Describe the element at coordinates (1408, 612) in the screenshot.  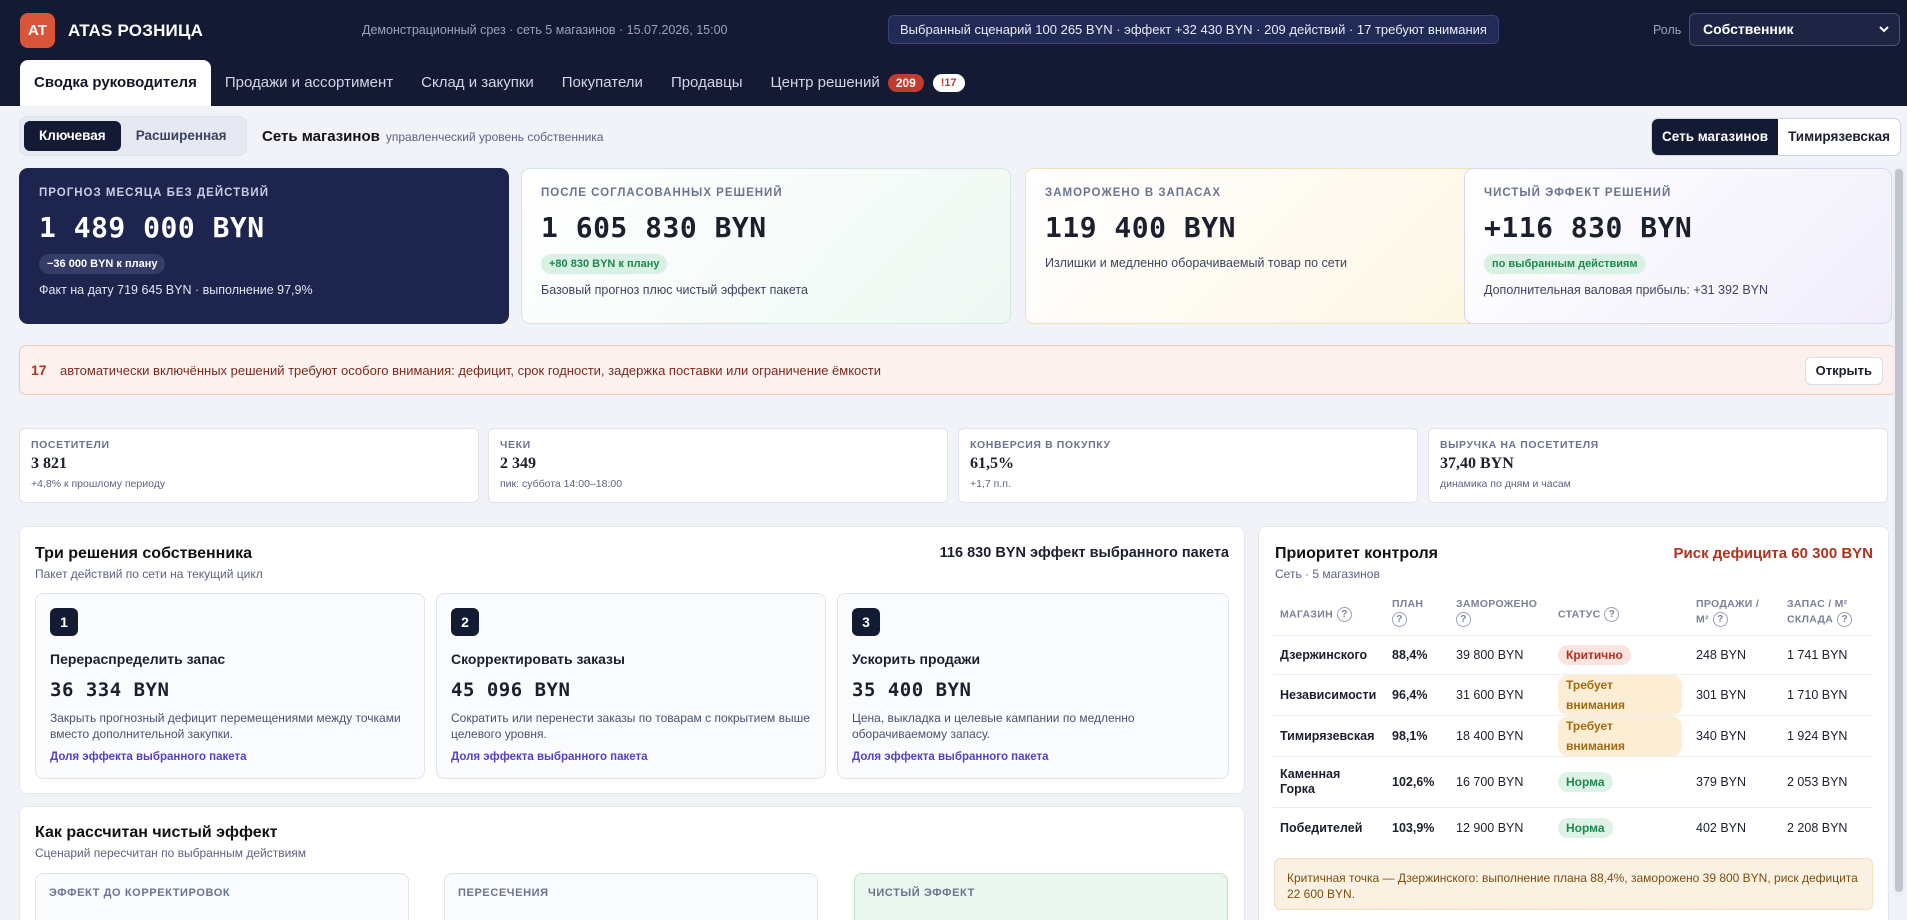
I see `col-plan: ПЛАН?` at that location.